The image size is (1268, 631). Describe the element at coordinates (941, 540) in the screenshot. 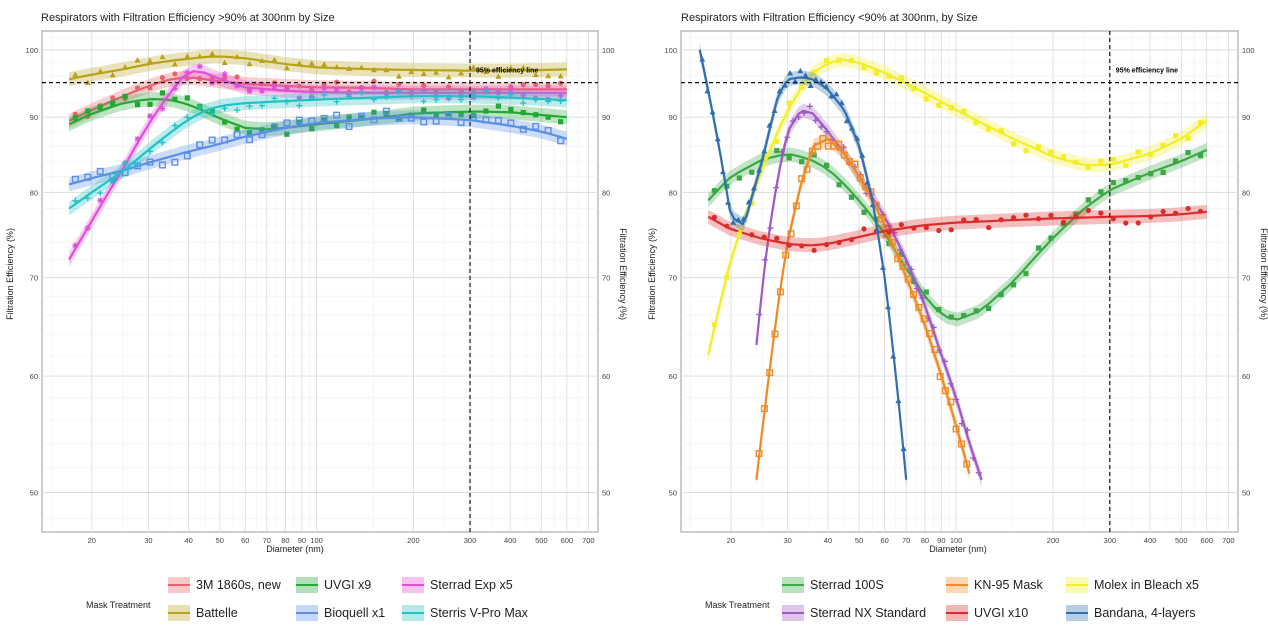

I see `x-tick-label: 90` at that location.